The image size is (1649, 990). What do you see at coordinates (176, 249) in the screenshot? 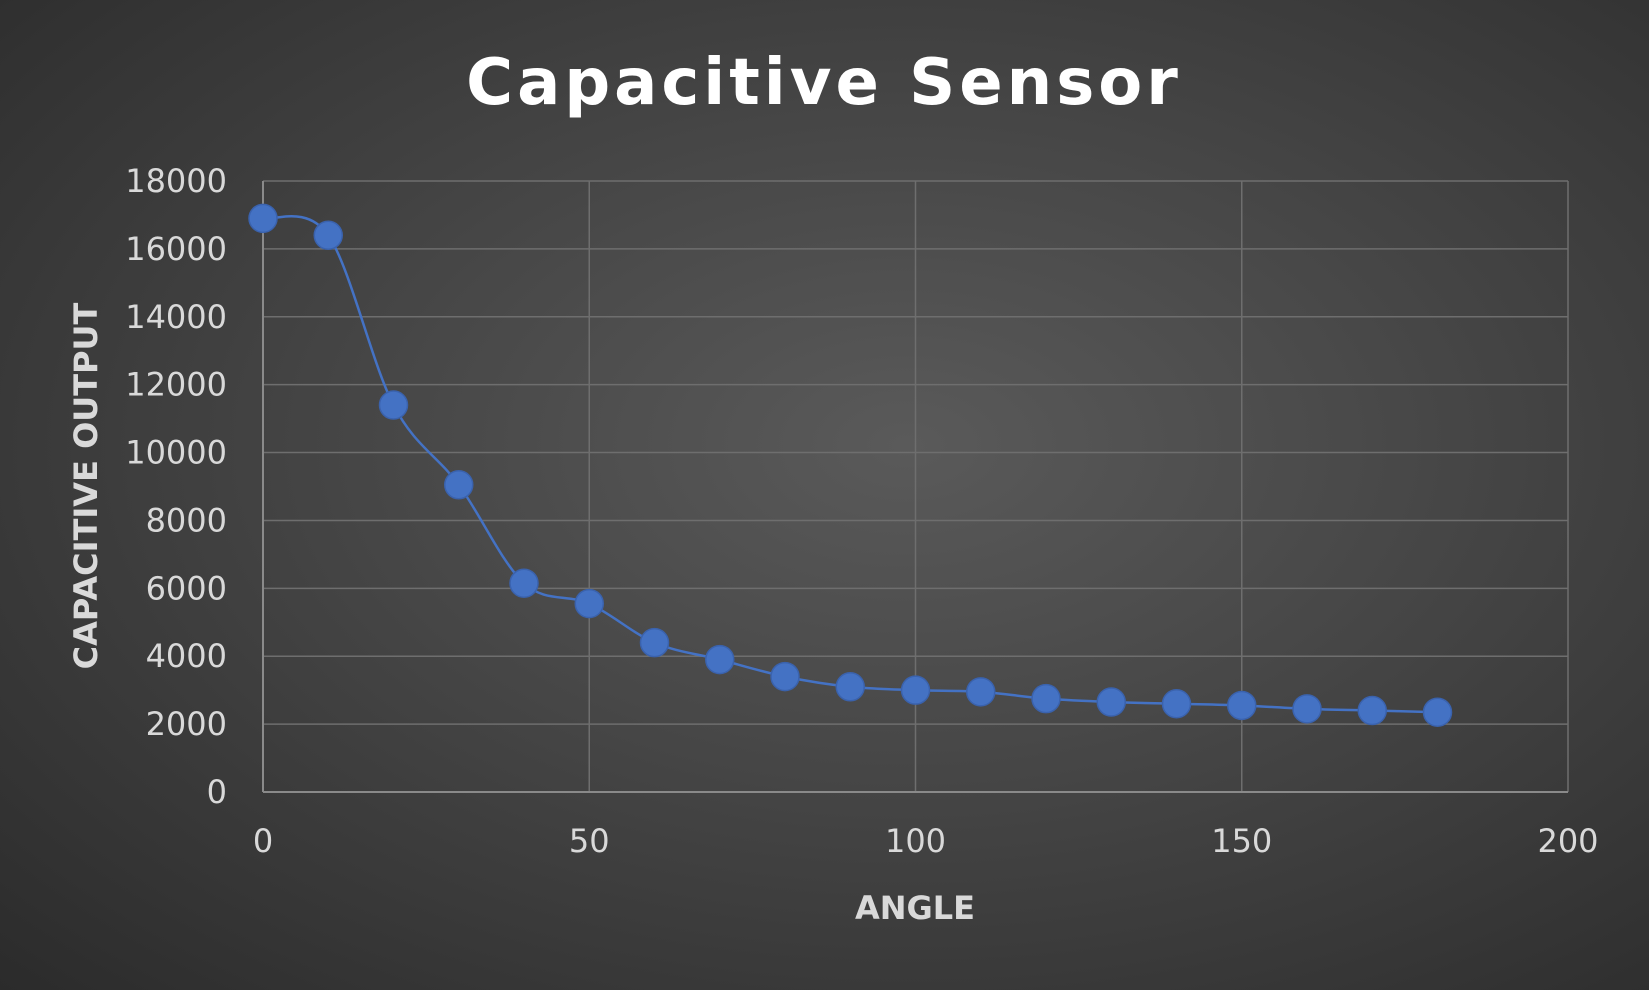
I see `y-tick-label: 16000` at bounding box center [176, 249].